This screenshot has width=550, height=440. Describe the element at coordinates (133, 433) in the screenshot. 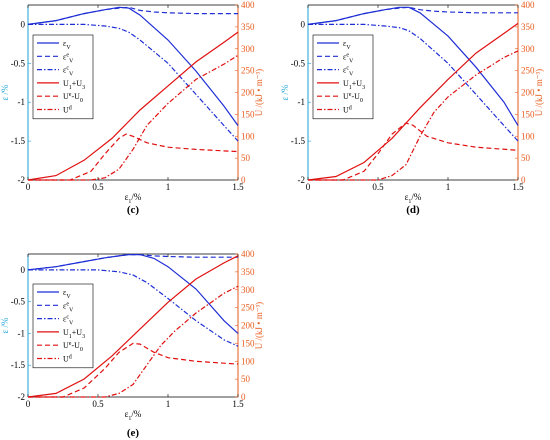

I see `panel-caption: (e)` at that location.